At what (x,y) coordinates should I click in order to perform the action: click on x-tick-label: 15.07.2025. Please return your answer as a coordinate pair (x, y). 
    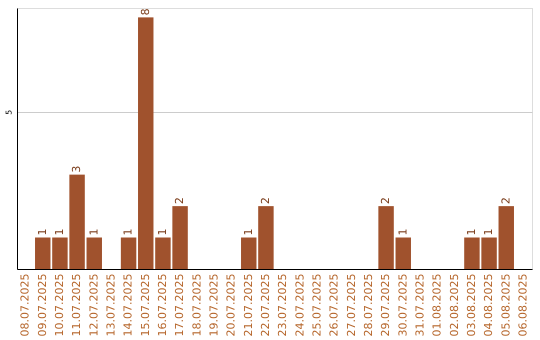
    Looking at the image, I should click on (145, 305).